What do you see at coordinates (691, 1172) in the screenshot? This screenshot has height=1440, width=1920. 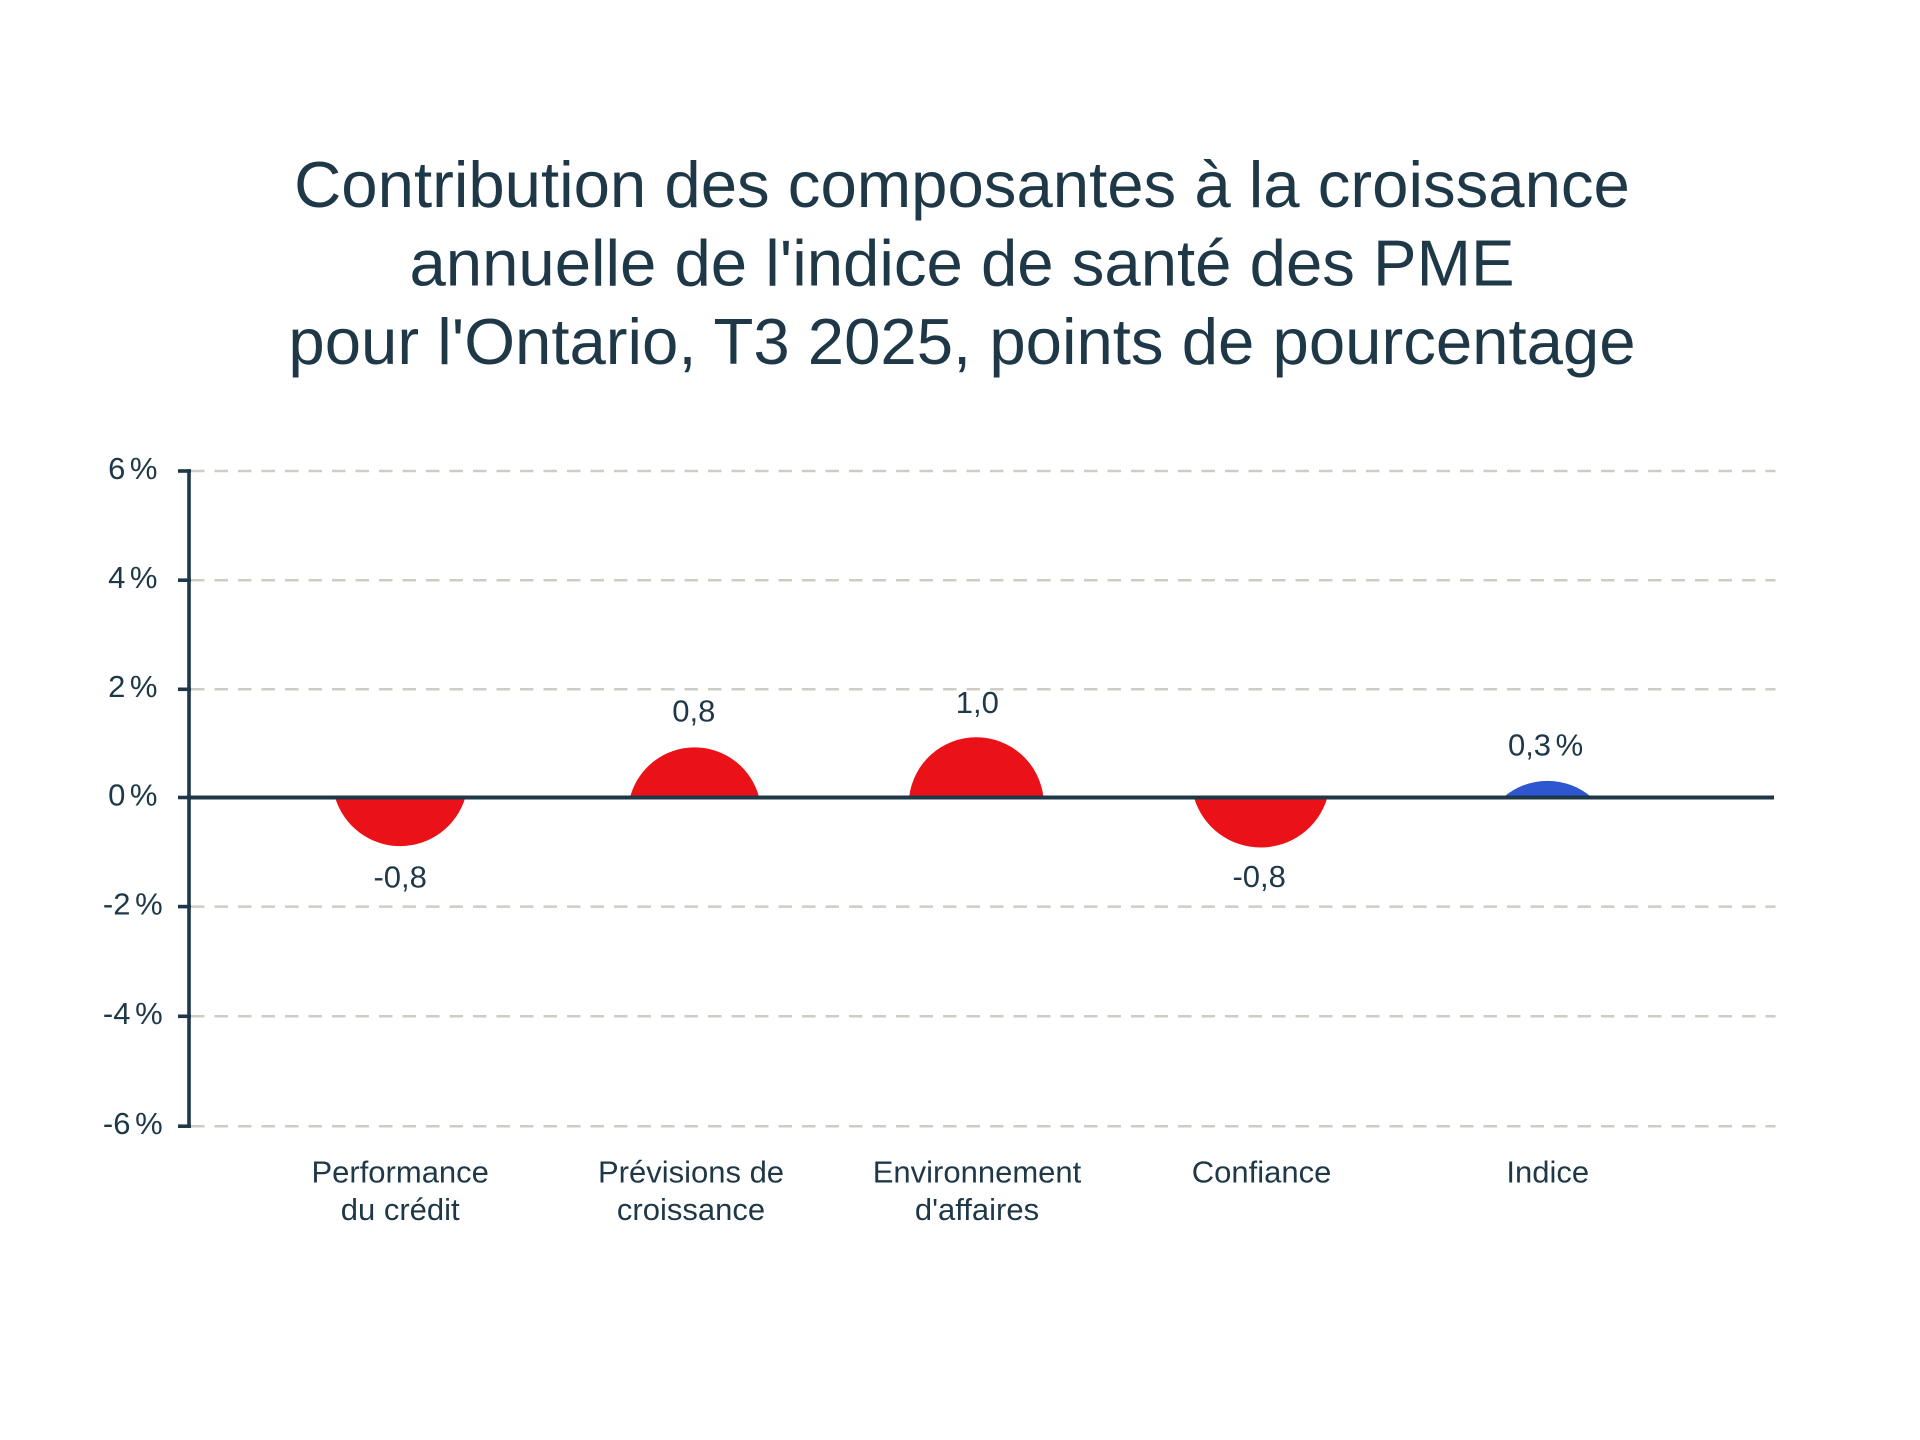 I see `svg-text: Prévisions de` at bounding box center [691, 1172].